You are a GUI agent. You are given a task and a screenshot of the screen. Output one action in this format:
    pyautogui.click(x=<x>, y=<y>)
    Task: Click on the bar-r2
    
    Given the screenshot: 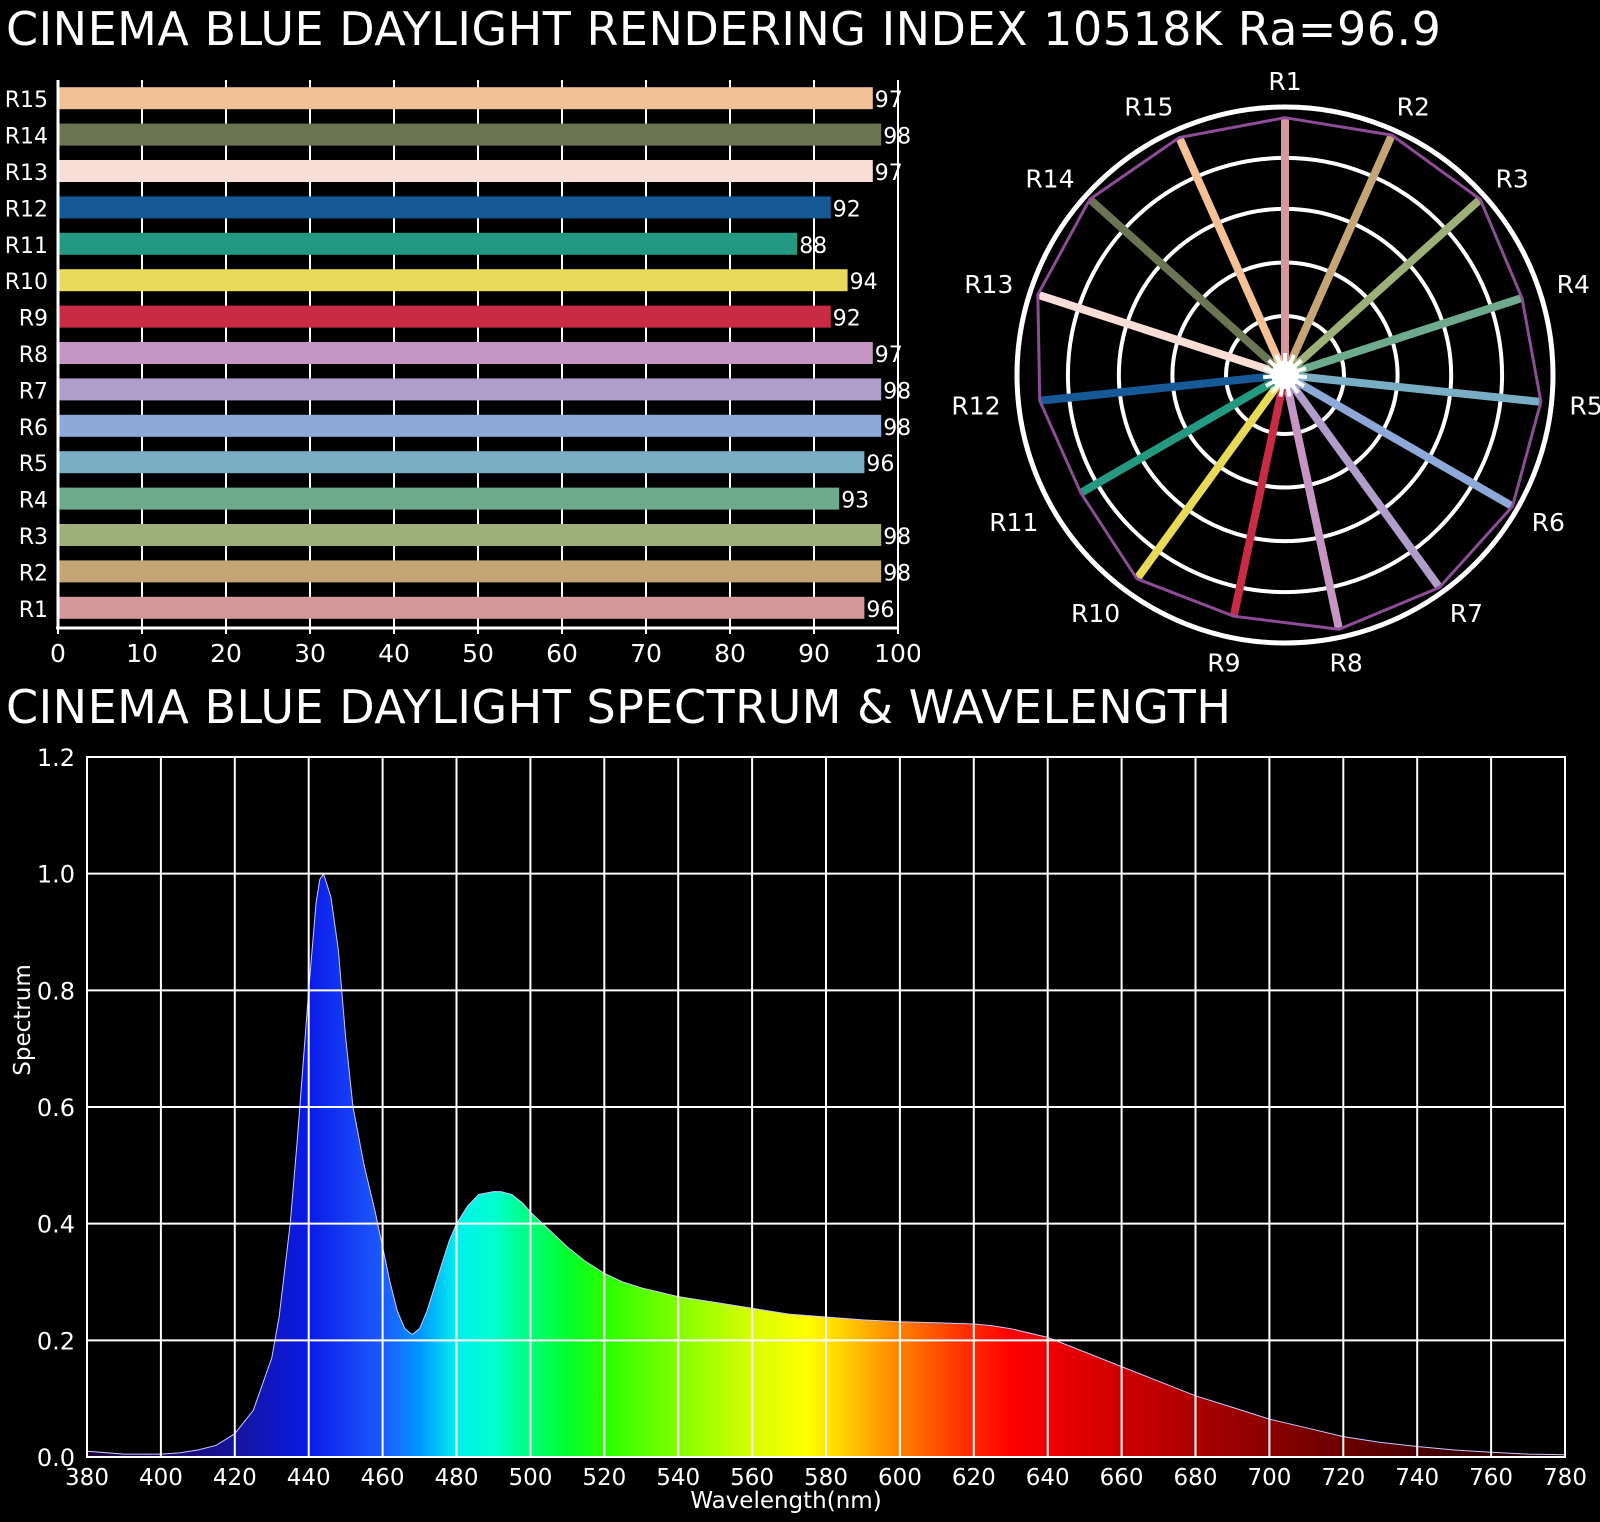 What is the action you would take?
    pyautogui.click(x=470, y=571)
    